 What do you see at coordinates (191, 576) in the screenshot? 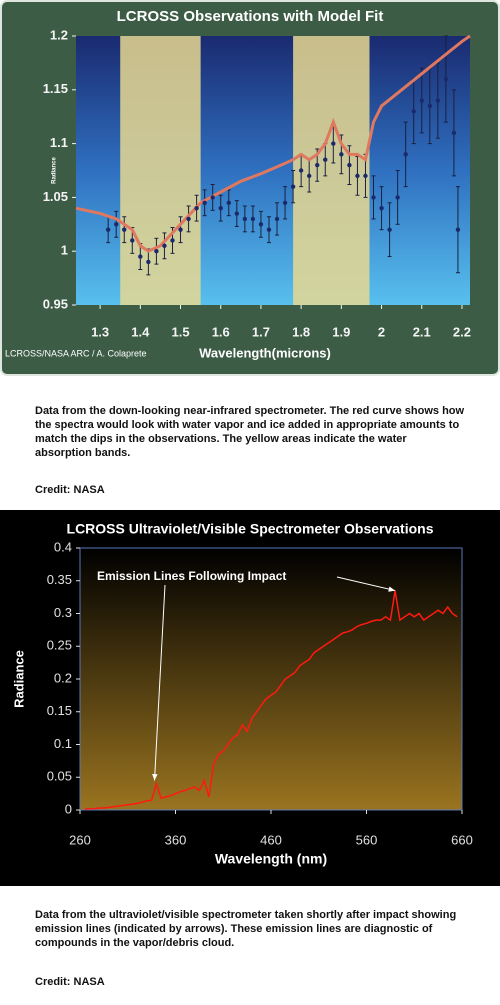
I see `annotation: Emission Lines Following Impact` at bounding box center [191, 576].